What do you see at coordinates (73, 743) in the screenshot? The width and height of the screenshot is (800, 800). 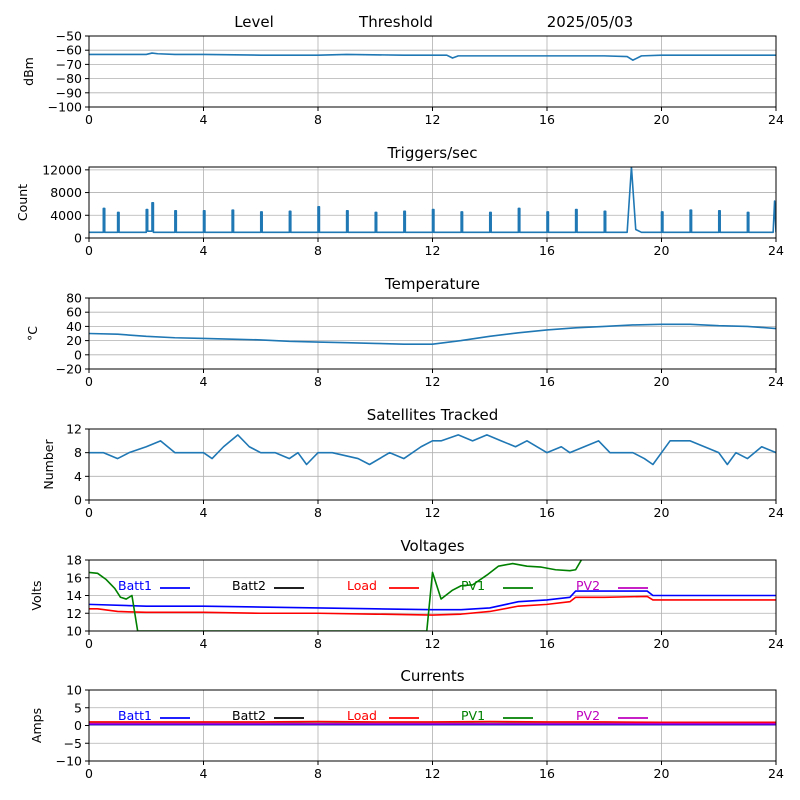 I see `y-tick-label: −5` at bounding box center [73, 743].